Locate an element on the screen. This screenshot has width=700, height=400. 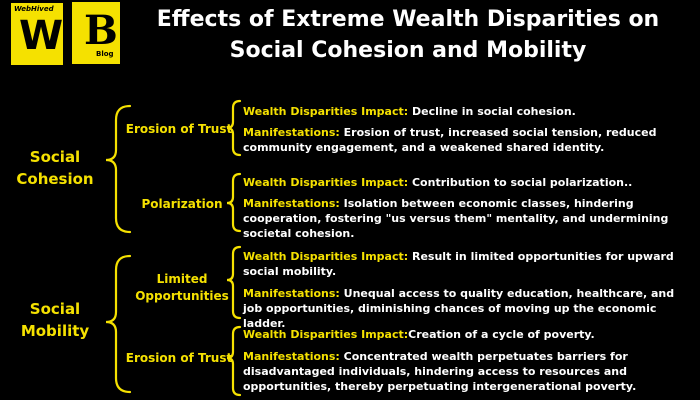
title-line-2: Social Cohesion and Mobility is located at coordinates (408, 50).